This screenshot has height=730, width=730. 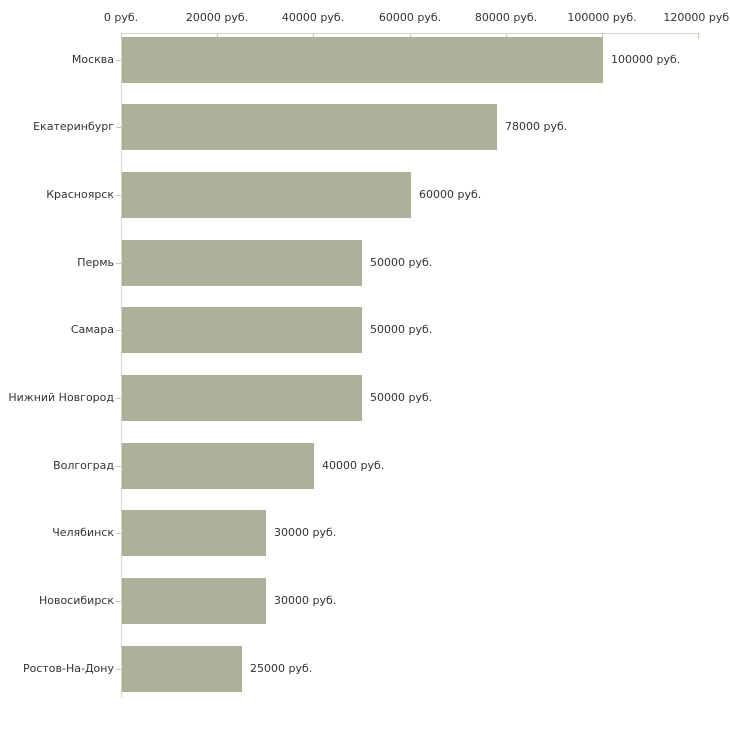 I want to click on x-tick-label: 0 руб., so click(x=121, y=17).